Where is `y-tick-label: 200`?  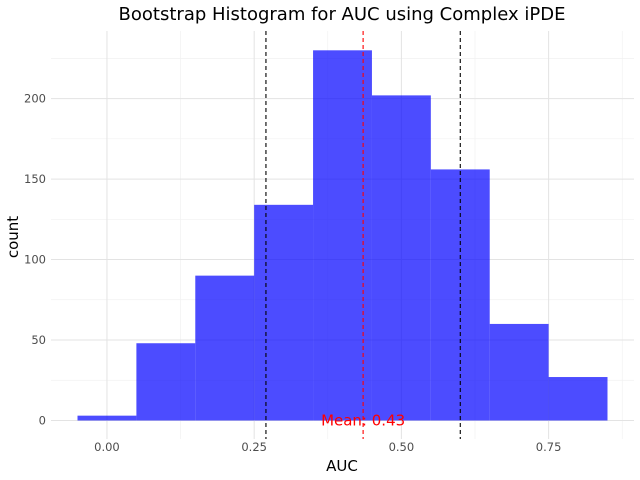
y-tick-label: 200 is located at coordinates (35, 99).